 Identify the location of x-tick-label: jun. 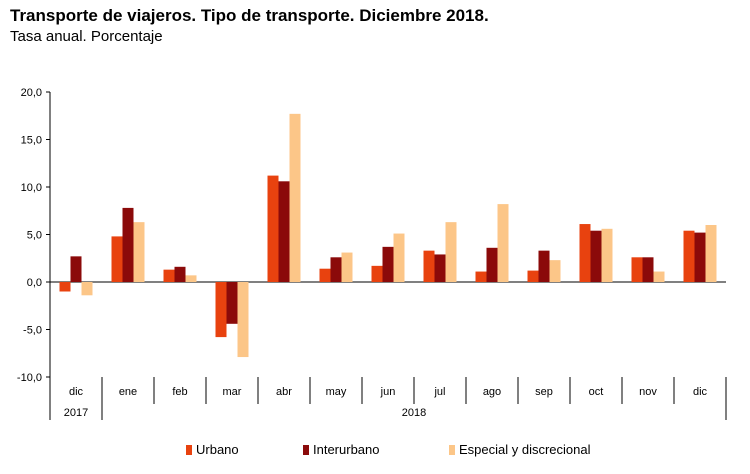
(388, 392).